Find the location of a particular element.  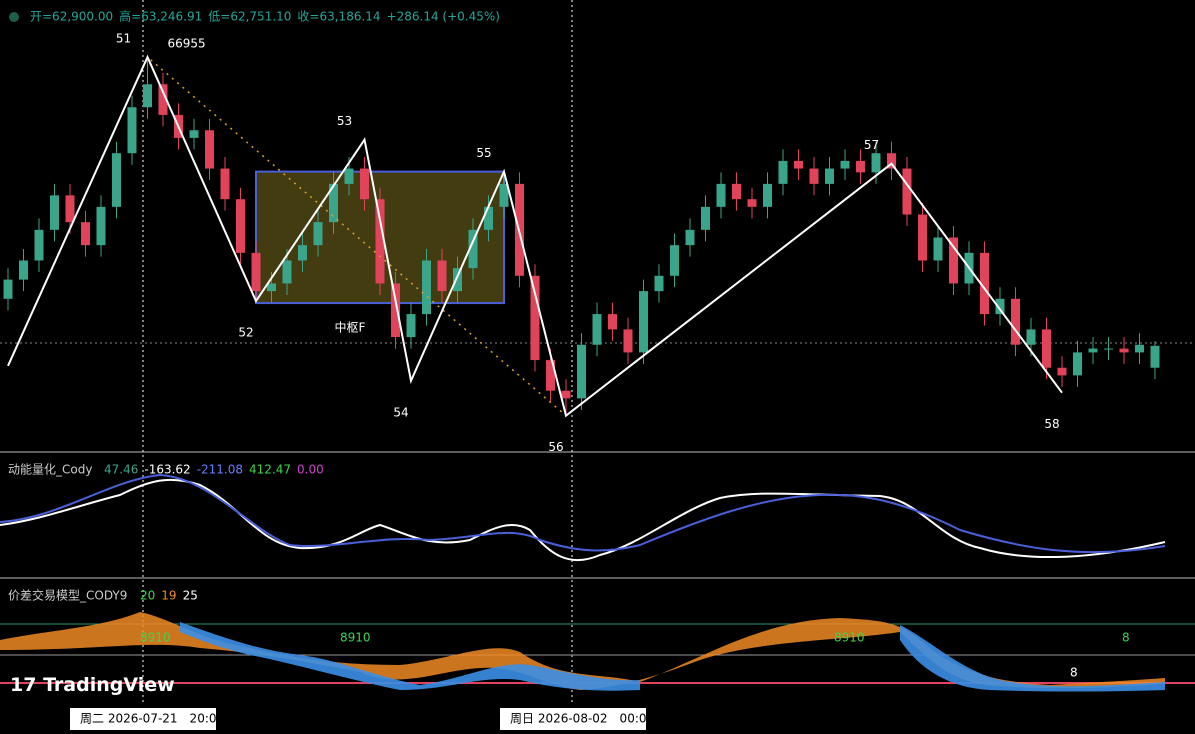

time-label: 周日 2026-08-02 00:00 is located at coordinates (582, 719).